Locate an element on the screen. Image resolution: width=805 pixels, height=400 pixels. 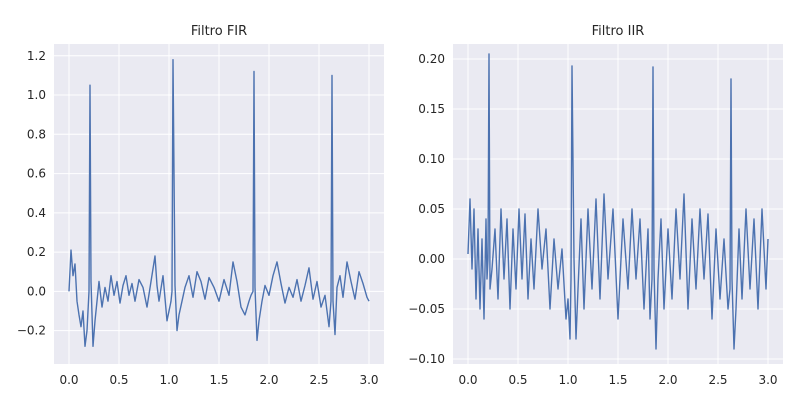
fir-x-tick-label: 0.5 is located at coordinates (118, 380).